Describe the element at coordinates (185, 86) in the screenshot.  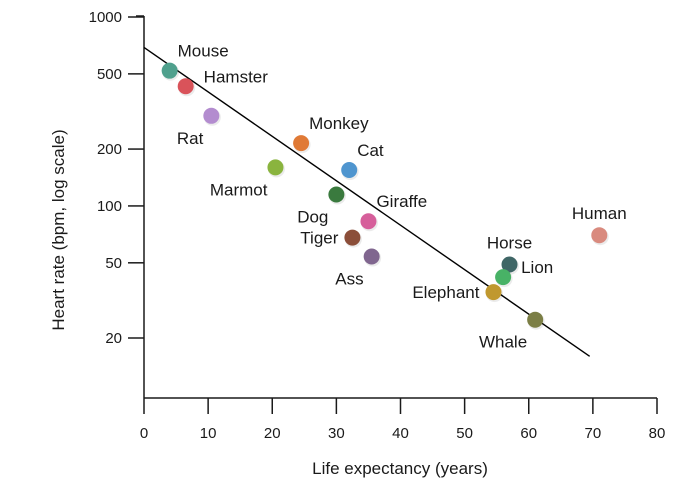
I see `point-hamster` at that location.